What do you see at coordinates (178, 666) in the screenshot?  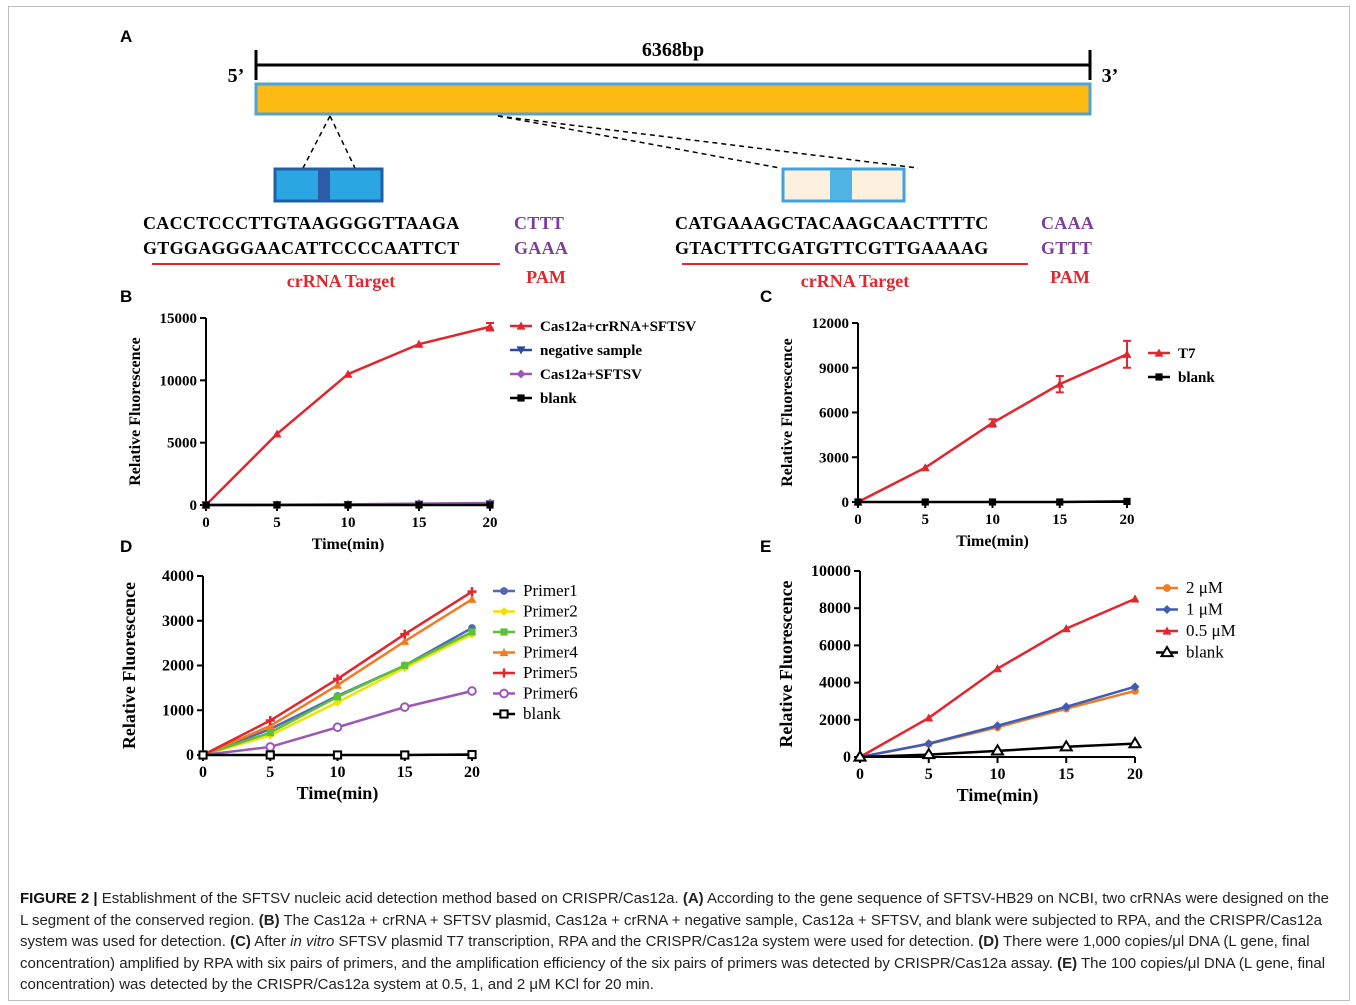 I see `chart-d-y-tick-label: 2000` at bounding box center [178, 666].